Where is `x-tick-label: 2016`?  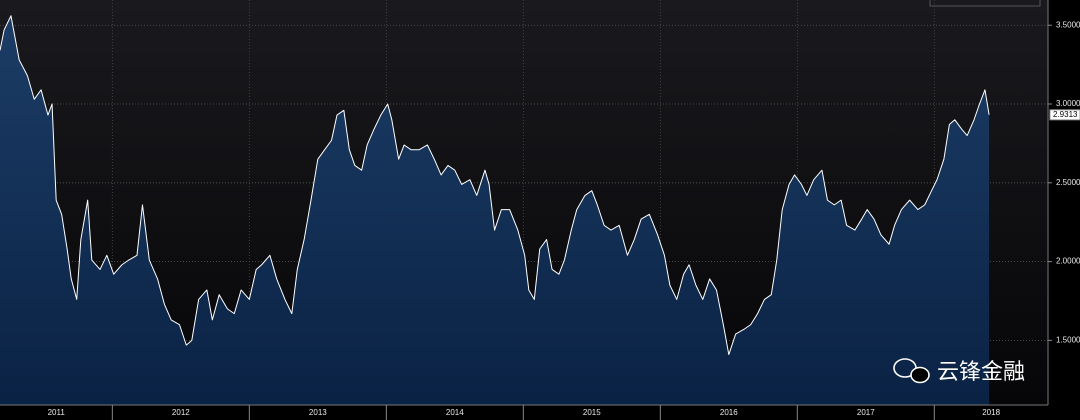 x-tick-label: 2016 is located at coordinates (729, 412).